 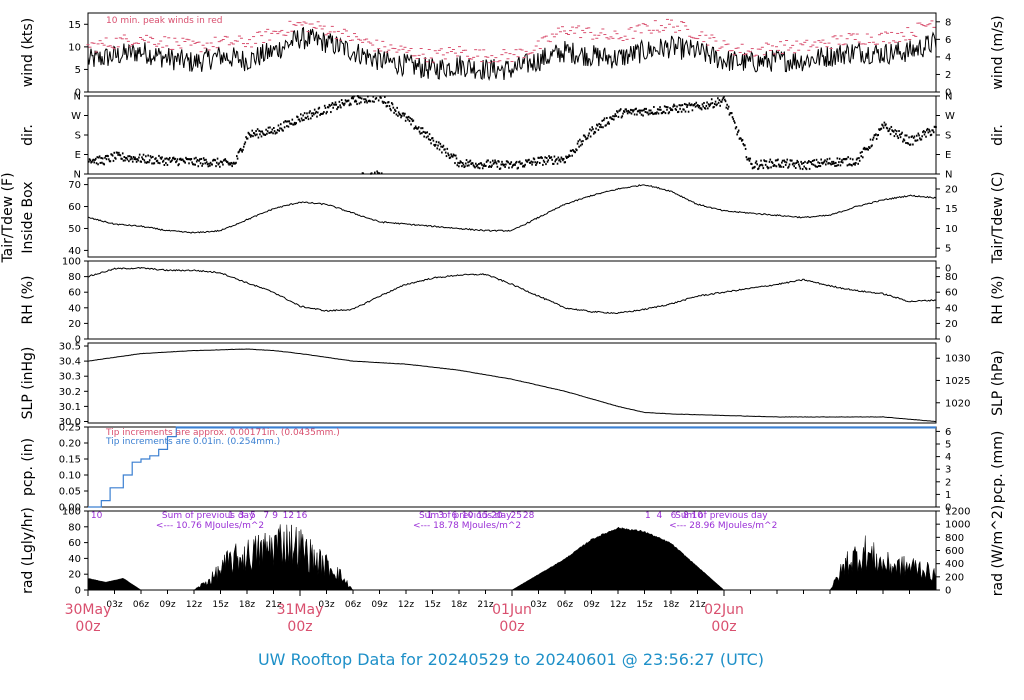 I want to click on ytick-label-right: 20, so click(x=951, y=189).